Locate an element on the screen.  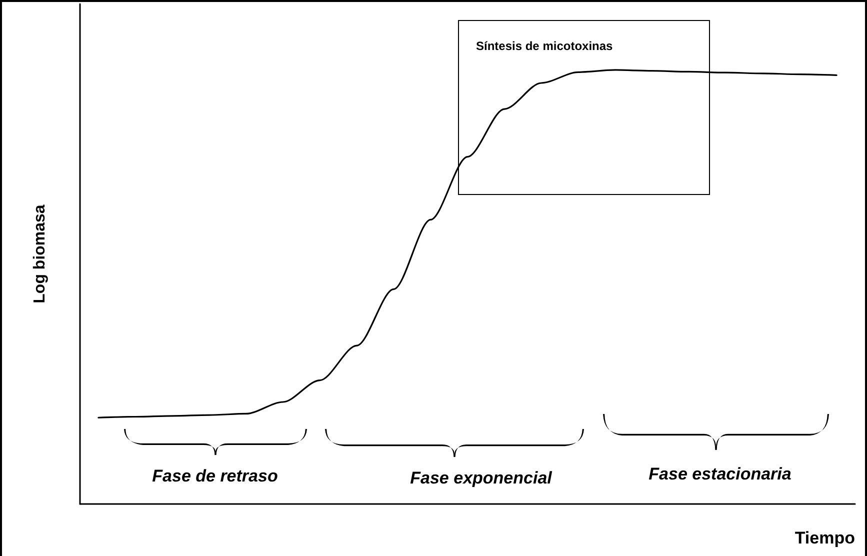
y-axis-title: Log biomasa is located at coordinates (40, 254).